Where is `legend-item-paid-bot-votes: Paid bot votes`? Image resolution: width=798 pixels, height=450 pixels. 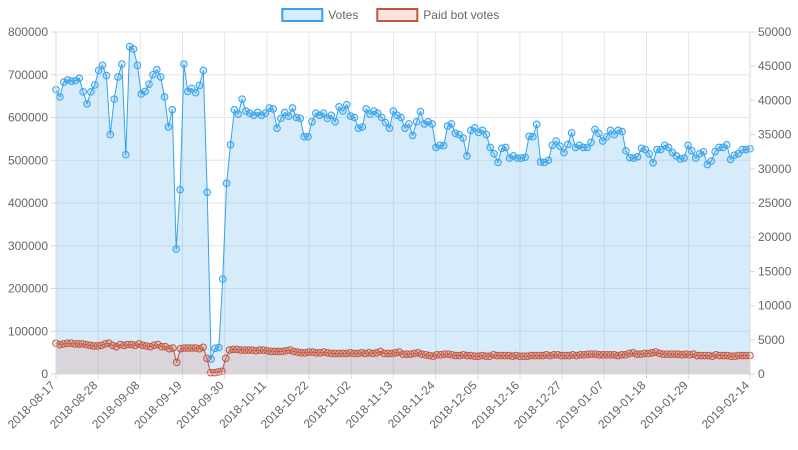 legend-item-paid-bot-votes: Paid bot votes is located at coordinates (437, 15).